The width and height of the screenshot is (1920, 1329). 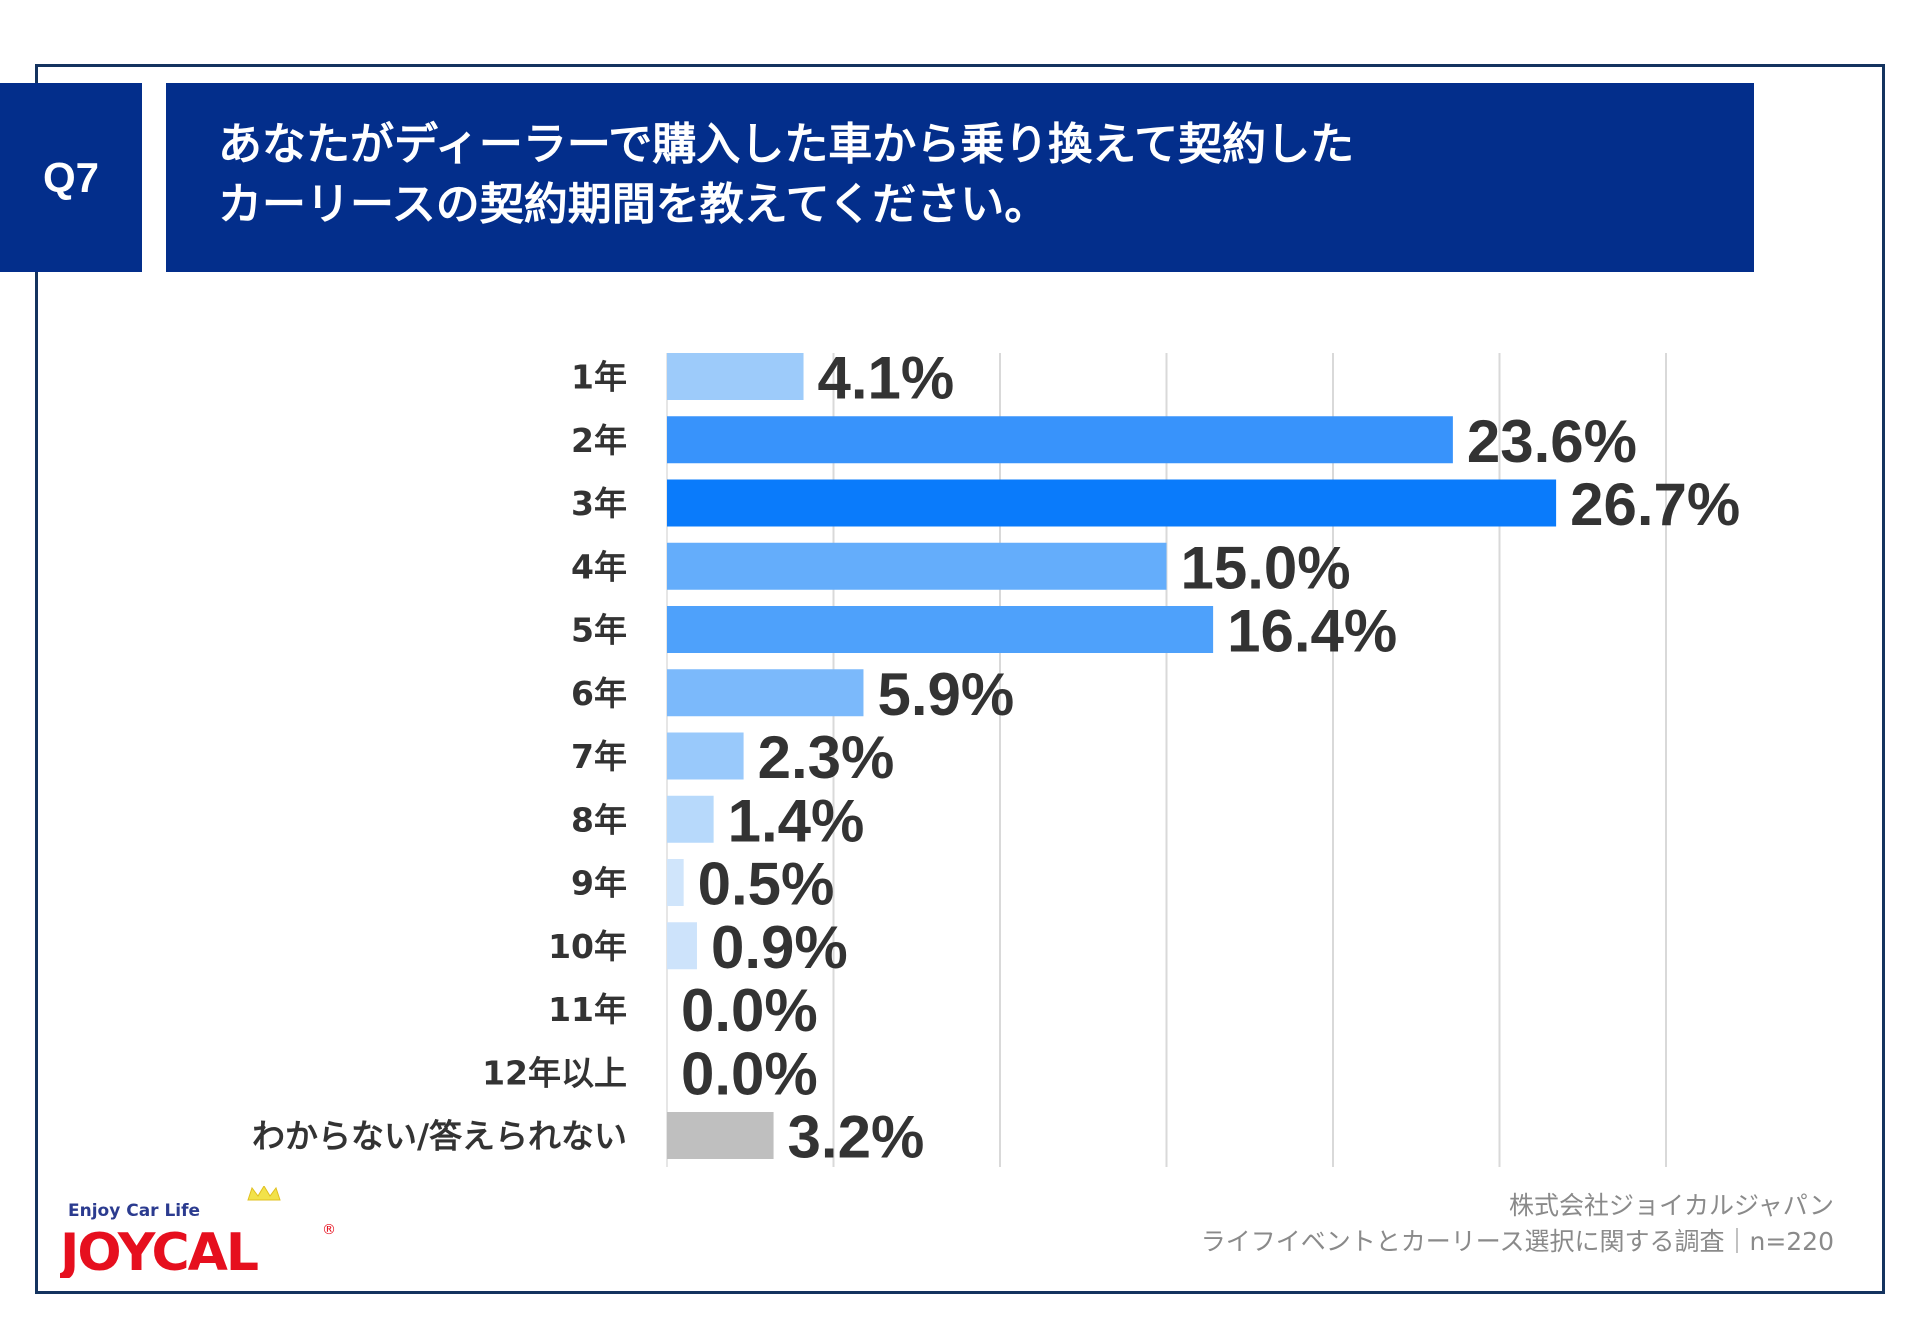 What do you see at coordinates (599, 377) in the screenshot?
I see `category-label: 1年` at bounding box center [599, 377].